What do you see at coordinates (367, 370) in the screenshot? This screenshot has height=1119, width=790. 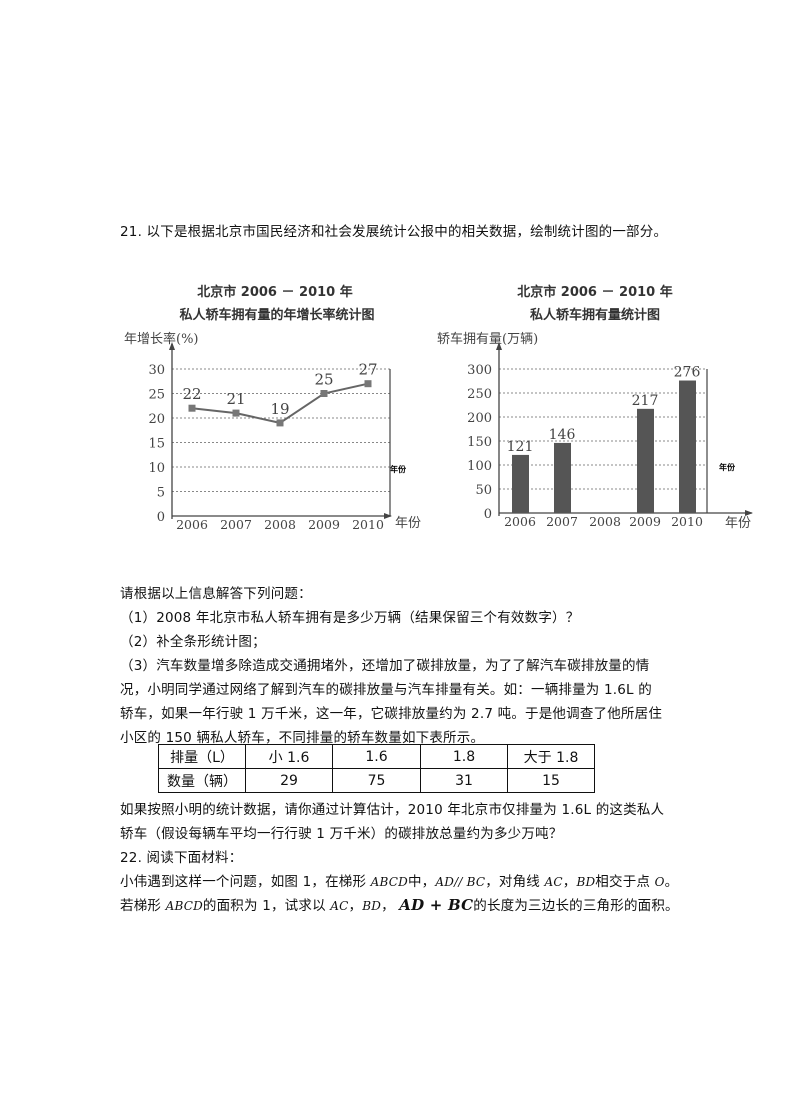 I see `data-label: 27` at bounding box center [367, 370].